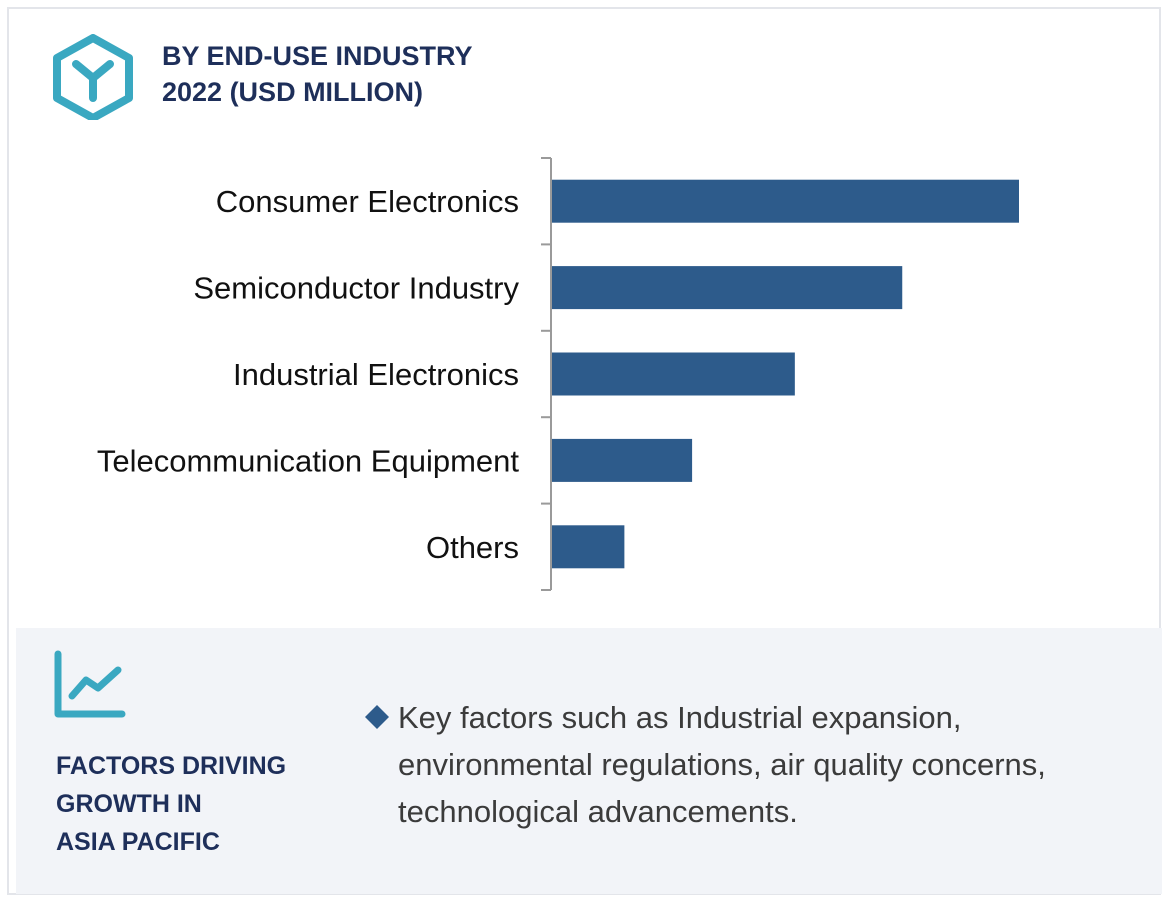 This screenshot has width=1170, height=904. I want to click on category-label: Semiconductor Industry, so click(356, 288).